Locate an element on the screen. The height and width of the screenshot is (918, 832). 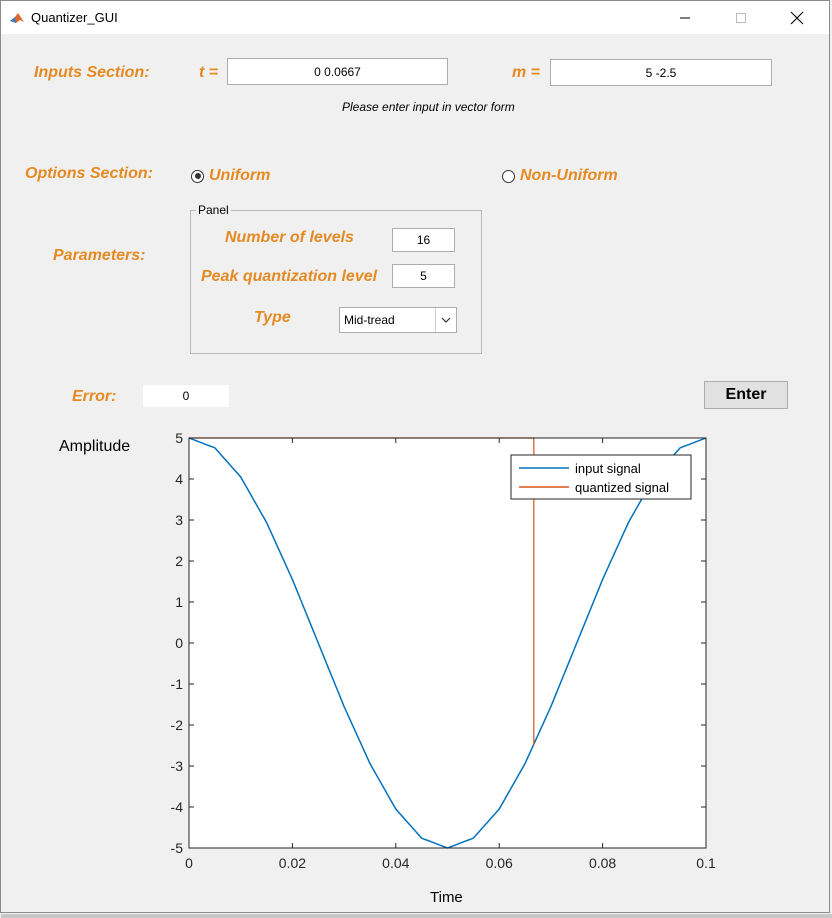
minimize-button is located at coordinates (685, 17).